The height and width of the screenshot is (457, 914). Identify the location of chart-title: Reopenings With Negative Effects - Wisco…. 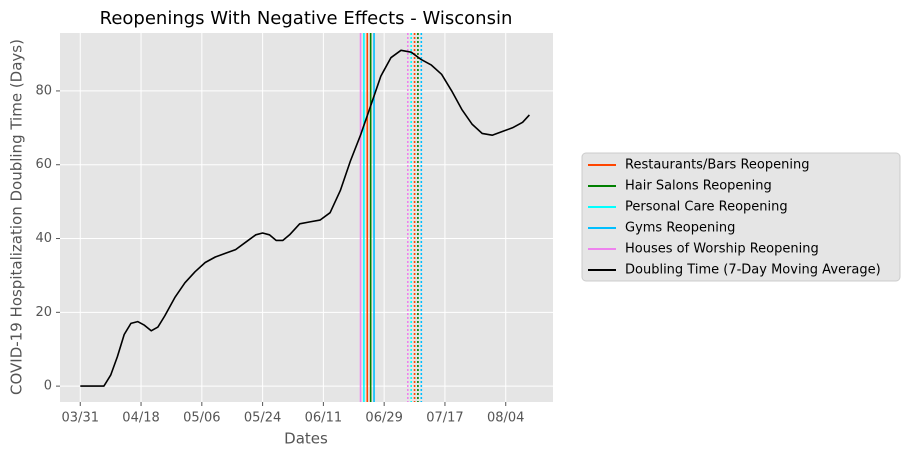
(306, 18).